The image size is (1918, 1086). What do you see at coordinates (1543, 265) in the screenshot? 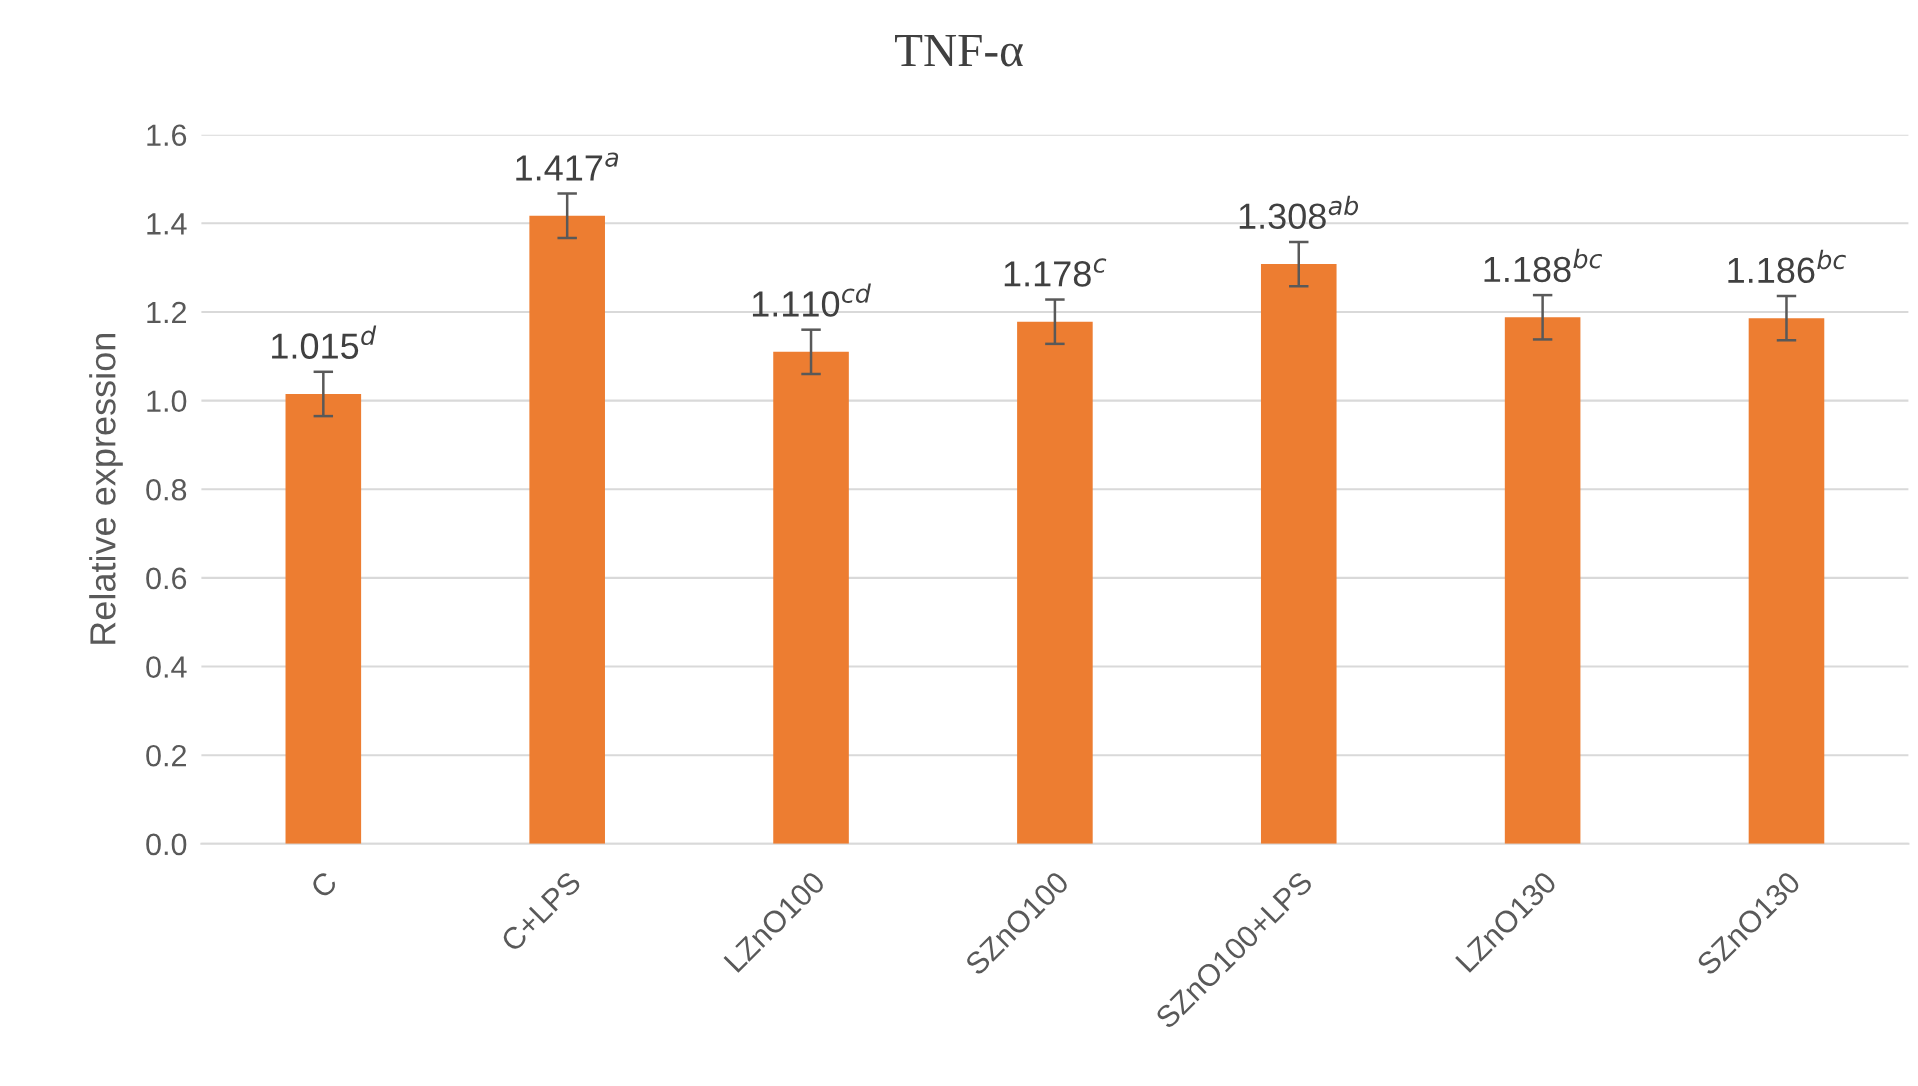
I see `data-label: 1.188$^{bc}$` at bounding box center [1543, 265].